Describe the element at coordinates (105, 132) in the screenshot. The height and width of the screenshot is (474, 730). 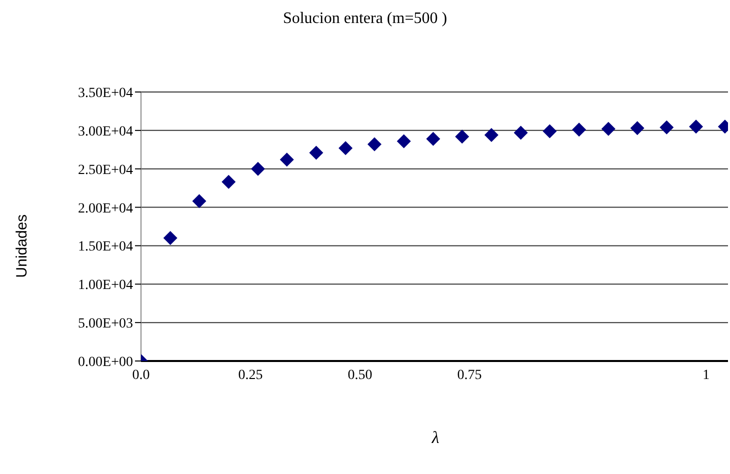
I see `y-tick-label: 3.00E+04` at that location.